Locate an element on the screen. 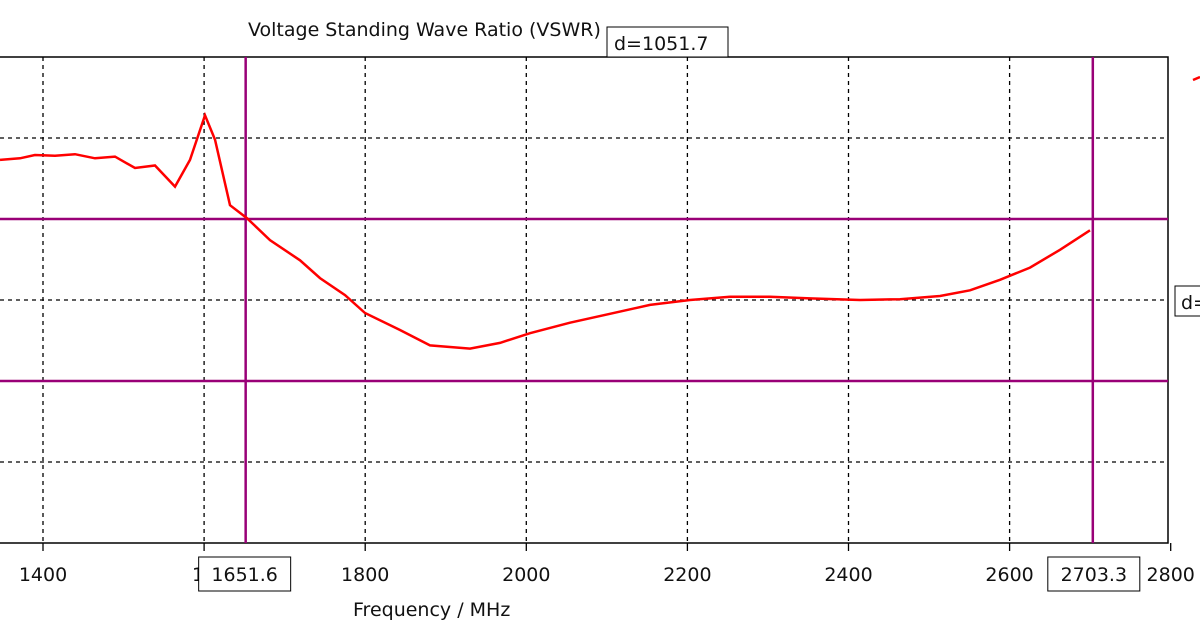 This screenshot has width=1200, height=630. x-tick-label: 2600 is located at coordinates (1009, 575).